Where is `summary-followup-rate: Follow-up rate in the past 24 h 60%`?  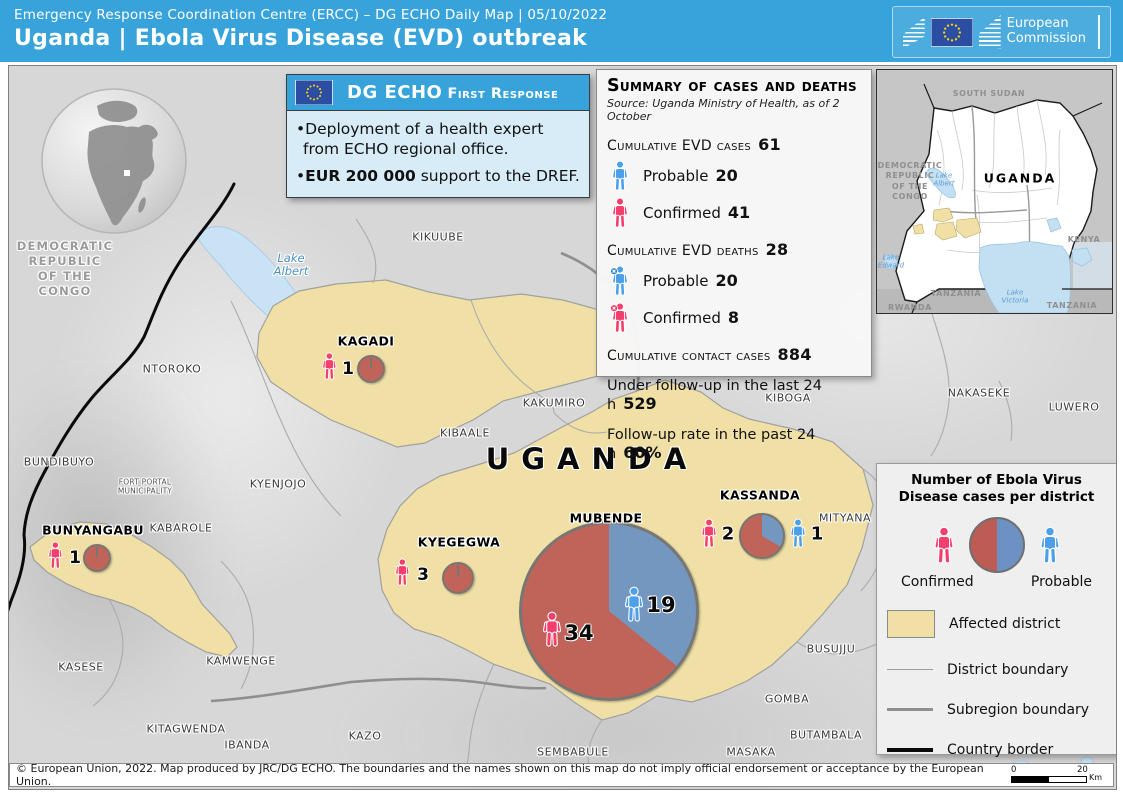
summary-followup-rate: Follow-up rate in the past 24 h 60% is located at coordinates (711, 444).